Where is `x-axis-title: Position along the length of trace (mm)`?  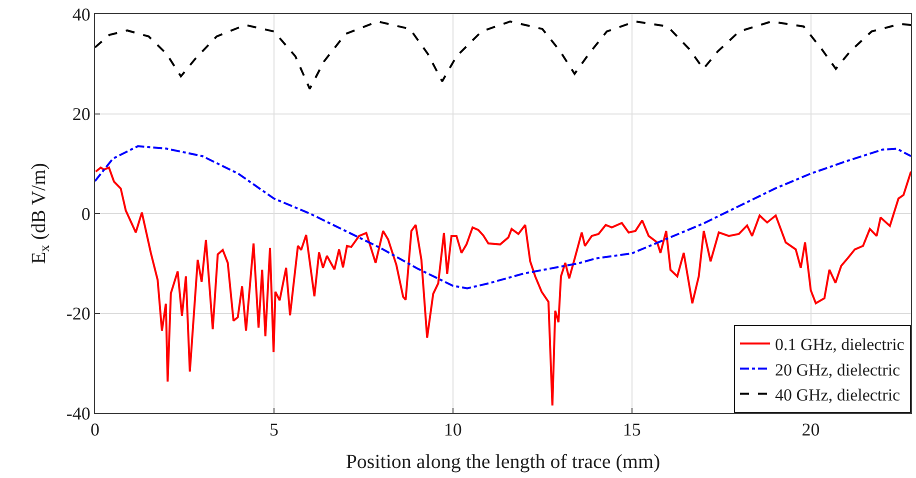
x-axis-title: Position along the length of trace (mm) is located at coordinates (503, 462).